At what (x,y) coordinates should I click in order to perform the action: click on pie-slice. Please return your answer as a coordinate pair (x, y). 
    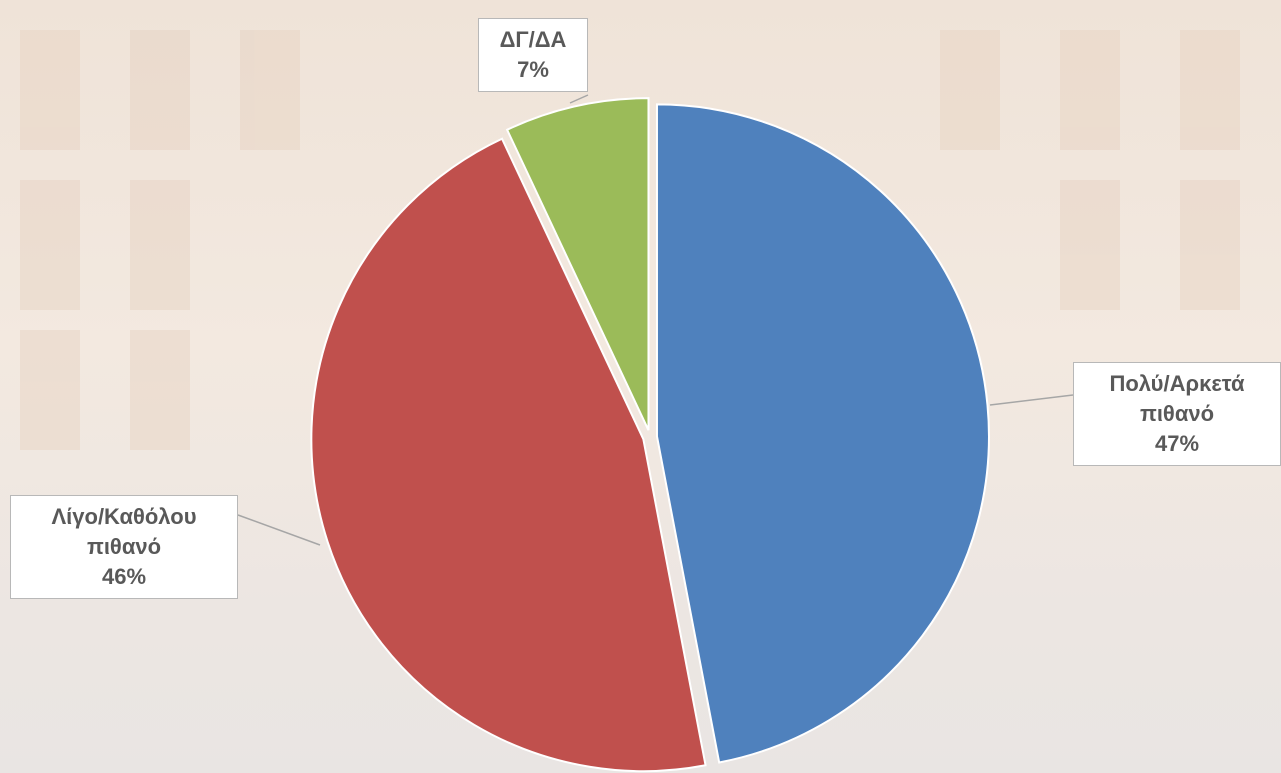
    Looking at the image, I should click on (577, 264).